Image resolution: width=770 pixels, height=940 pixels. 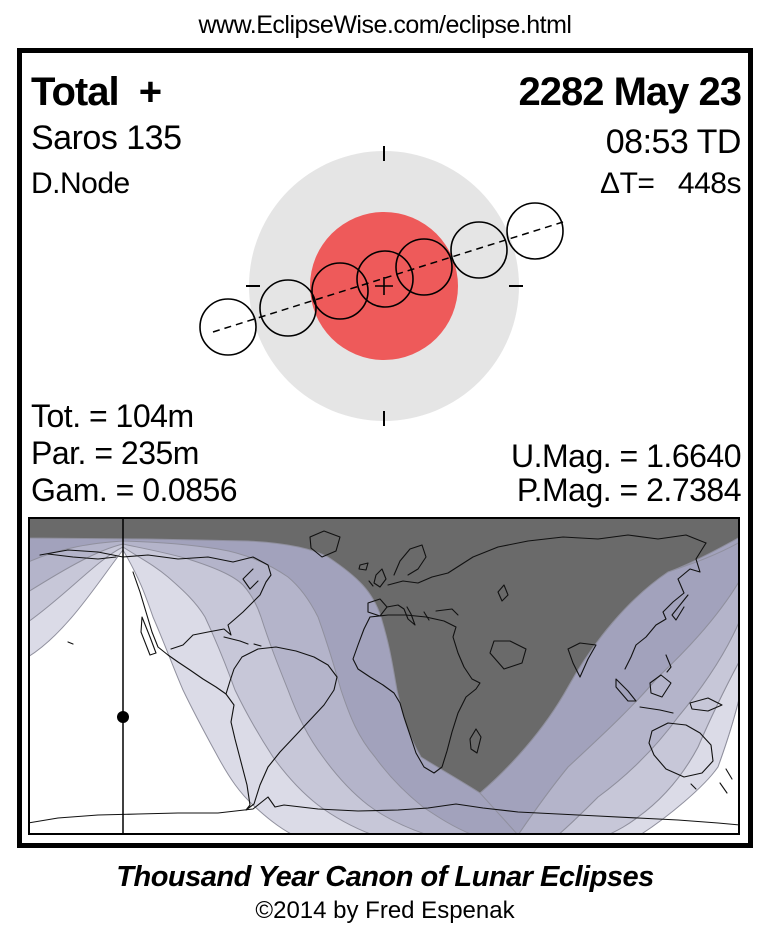 I want to click on footer-title: Thousand Year Canon of Lunar Eclipses, so click(x=385, y=877).